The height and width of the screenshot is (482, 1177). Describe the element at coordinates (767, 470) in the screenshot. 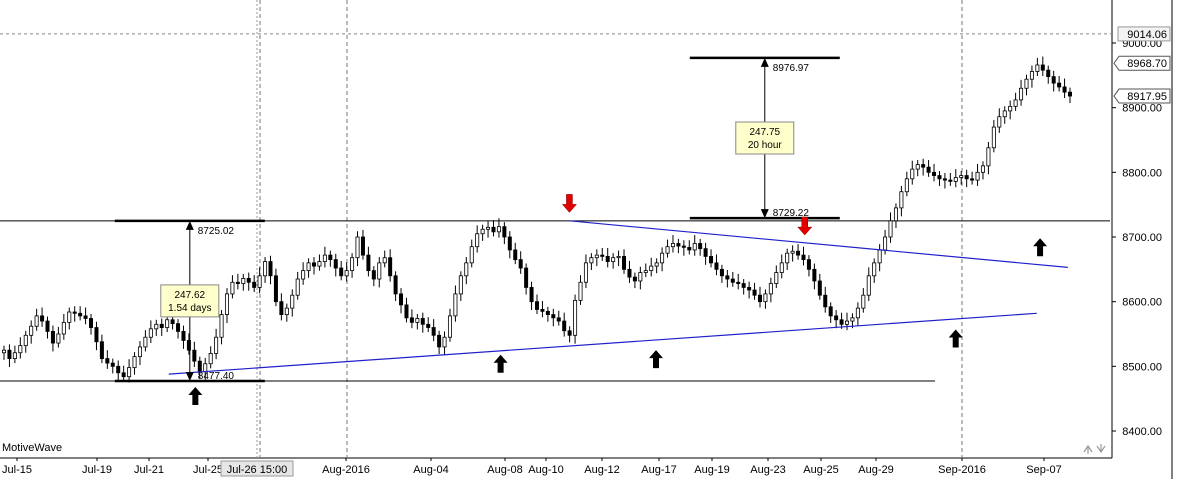

I see `x-tick-label: Aug-23` at that location.